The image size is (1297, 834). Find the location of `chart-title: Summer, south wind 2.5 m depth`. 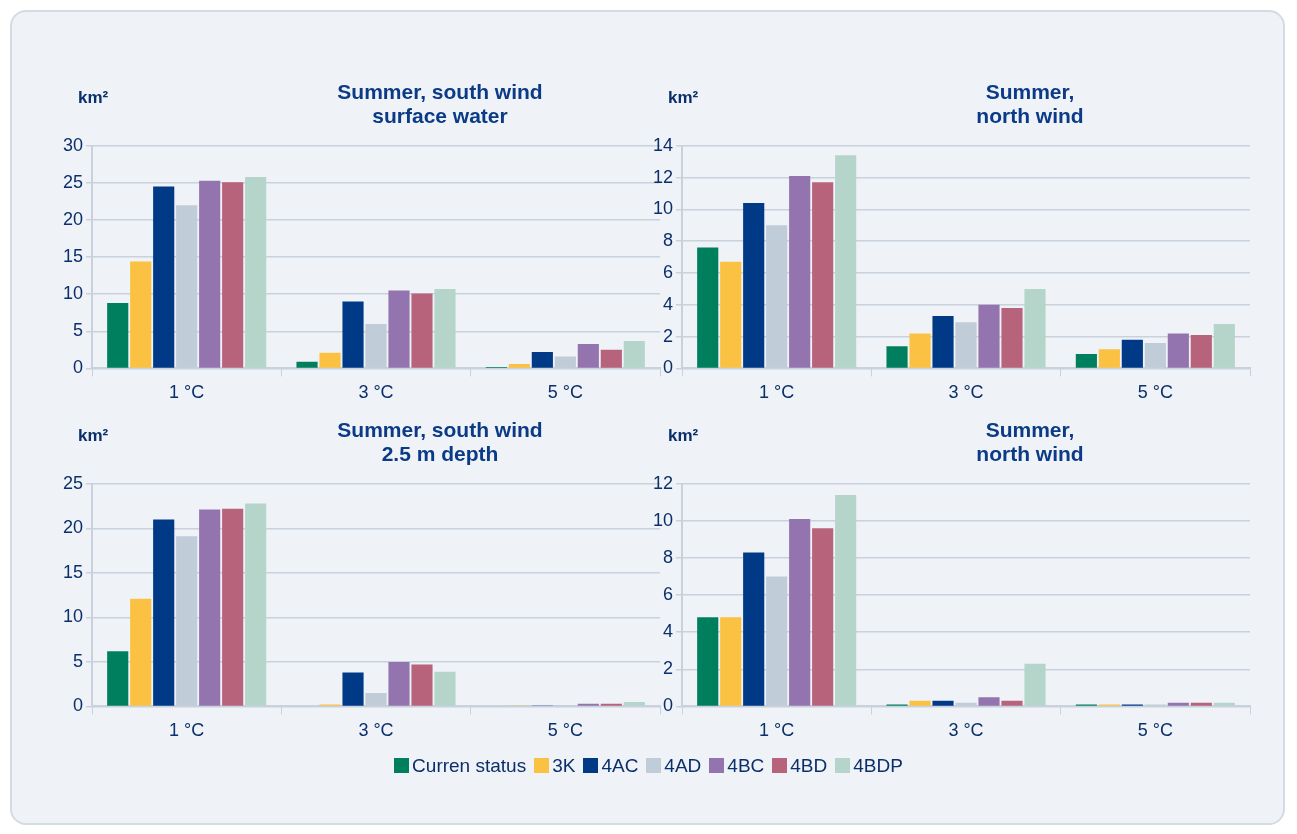

chart-title: Summer, south wind 2.5 m depth is located at coordinates (440, 442).